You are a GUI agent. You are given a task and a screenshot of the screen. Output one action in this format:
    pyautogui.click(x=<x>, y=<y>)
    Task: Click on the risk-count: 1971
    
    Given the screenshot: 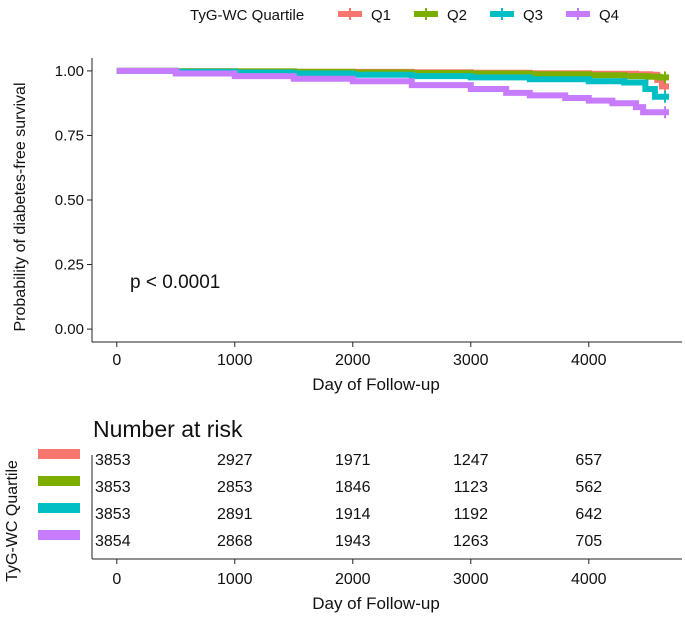 What is the action you would take?
    pyautogui.click(x=353, y=460)
    